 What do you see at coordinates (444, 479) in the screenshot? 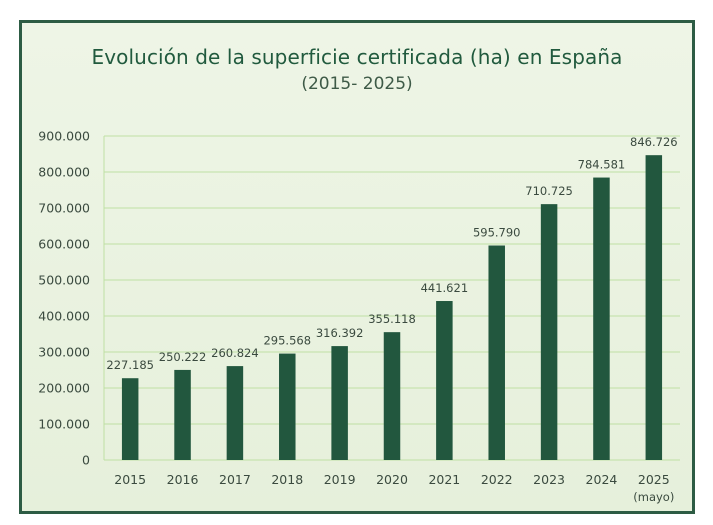
I see `x-tick-label: 2021` at bounding box center [444, 479].